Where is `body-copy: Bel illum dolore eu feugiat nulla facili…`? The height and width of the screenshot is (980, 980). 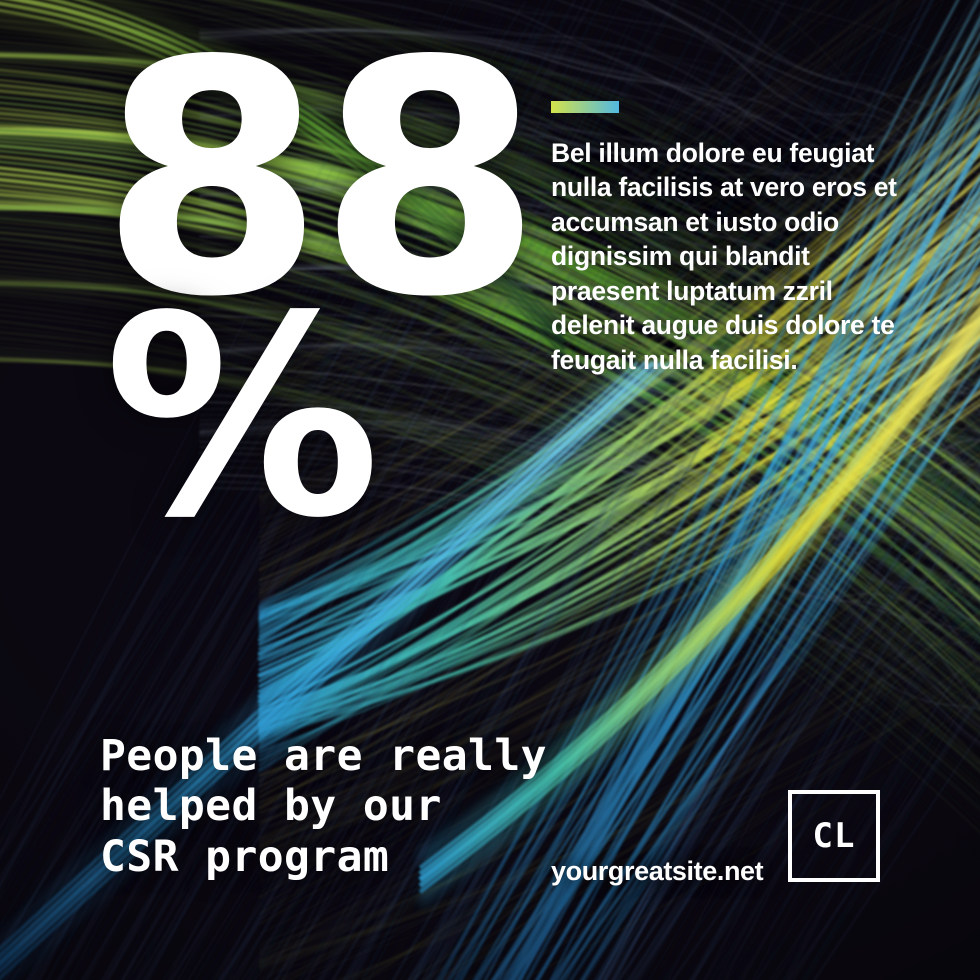
body-copy: Bel illum dolore eu feugiat nulla facili… is located at coordinates (729, 256).